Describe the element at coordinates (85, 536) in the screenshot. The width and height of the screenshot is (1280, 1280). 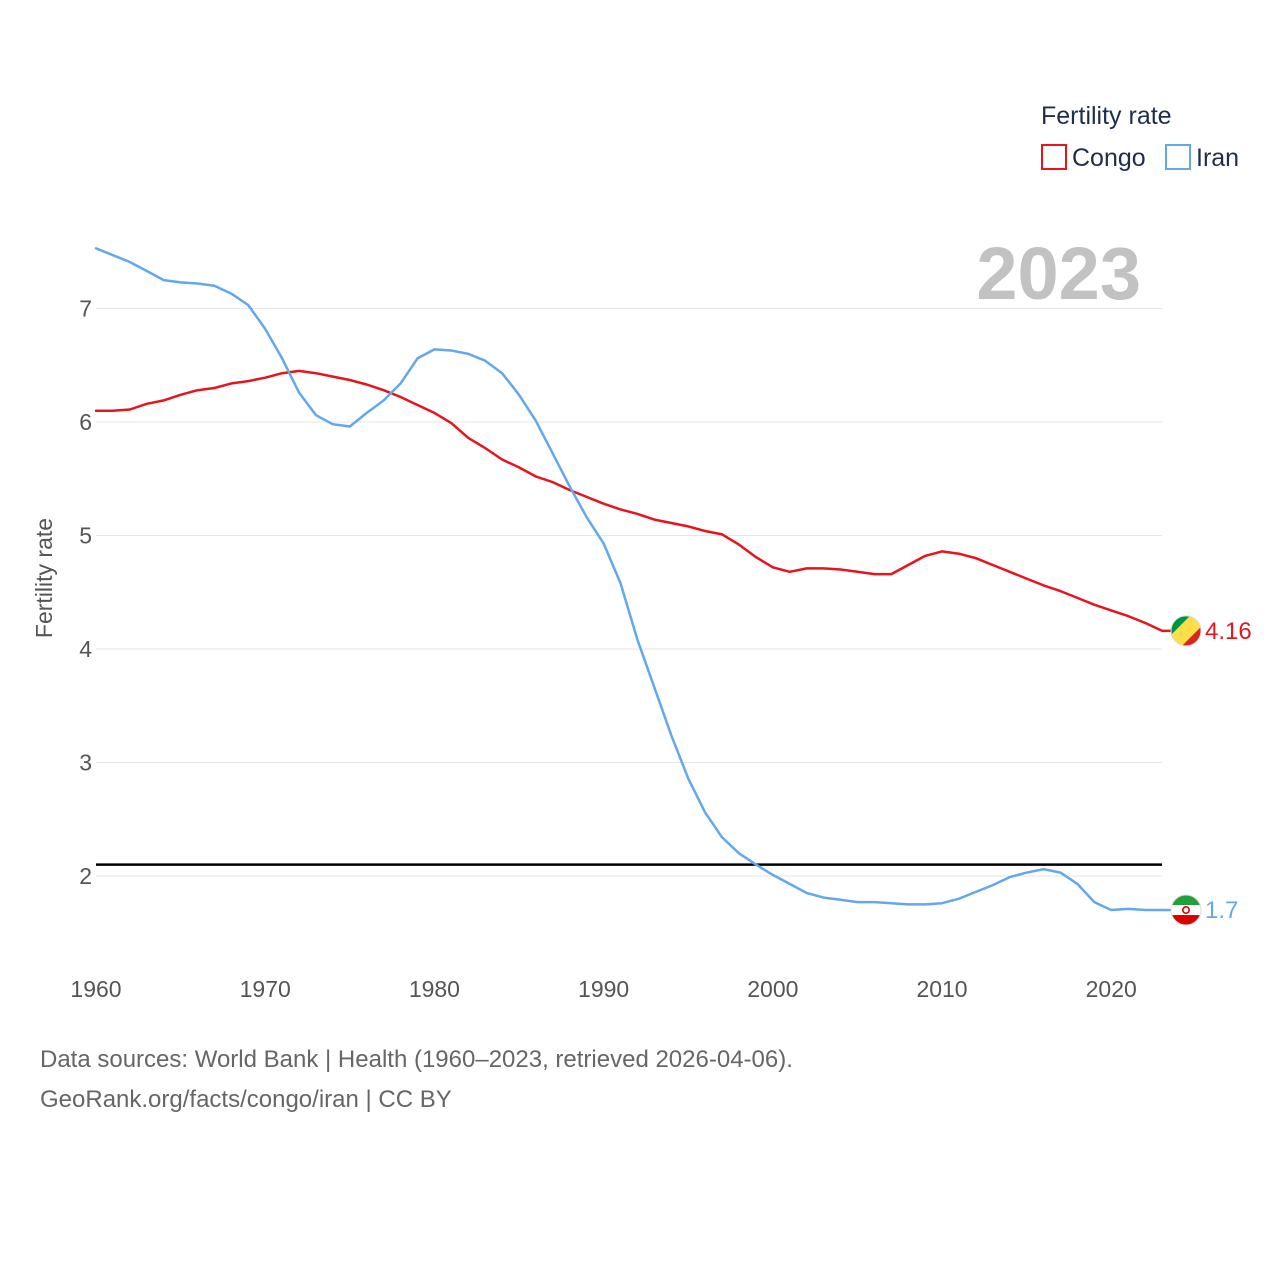
I see `y-tick-5: 5` at that location.